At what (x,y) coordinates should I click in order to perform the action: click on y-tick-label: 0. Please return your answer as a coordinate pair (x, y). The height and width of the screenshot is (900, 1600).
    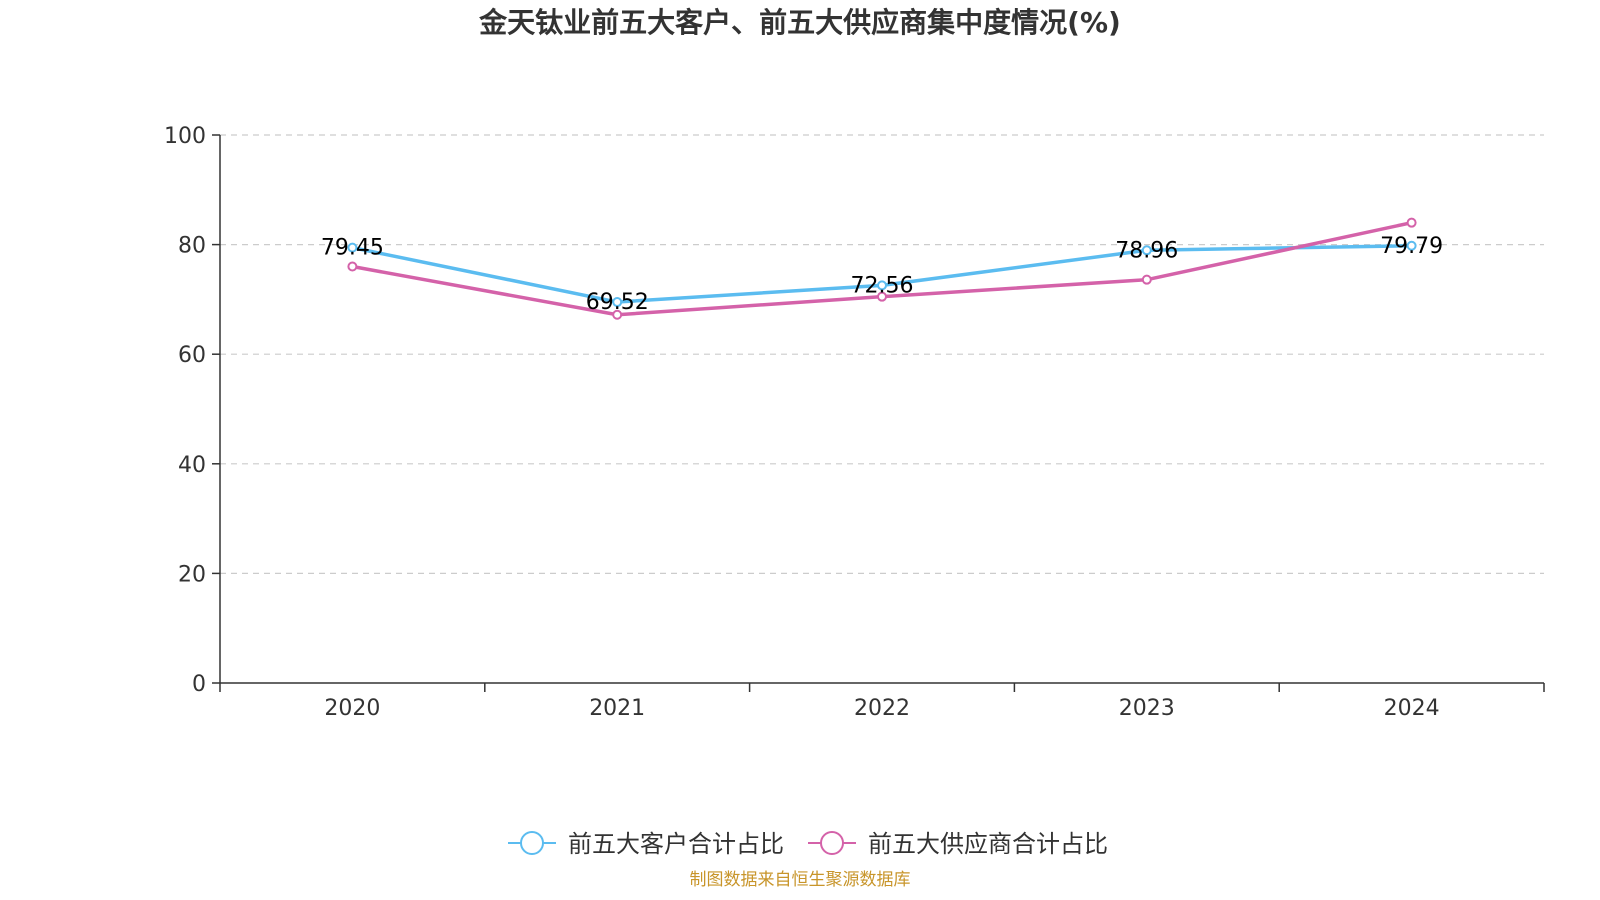
    Looking at the image, I should click on (199, 684).